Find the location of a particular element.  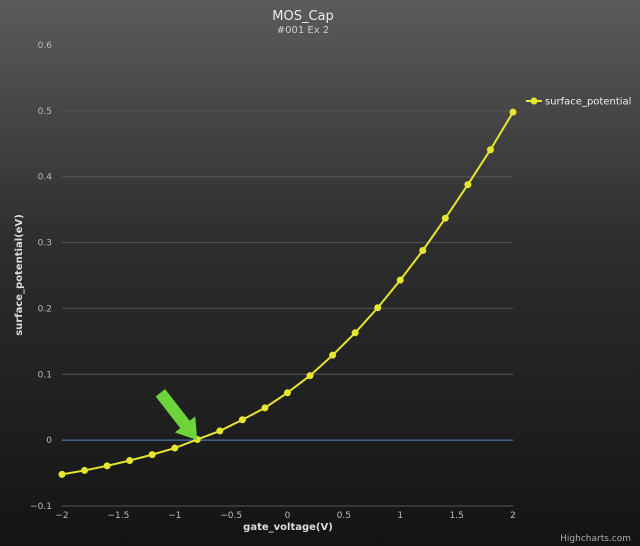

chart-title: MOS_Cap is located at coordinates (303, 16).